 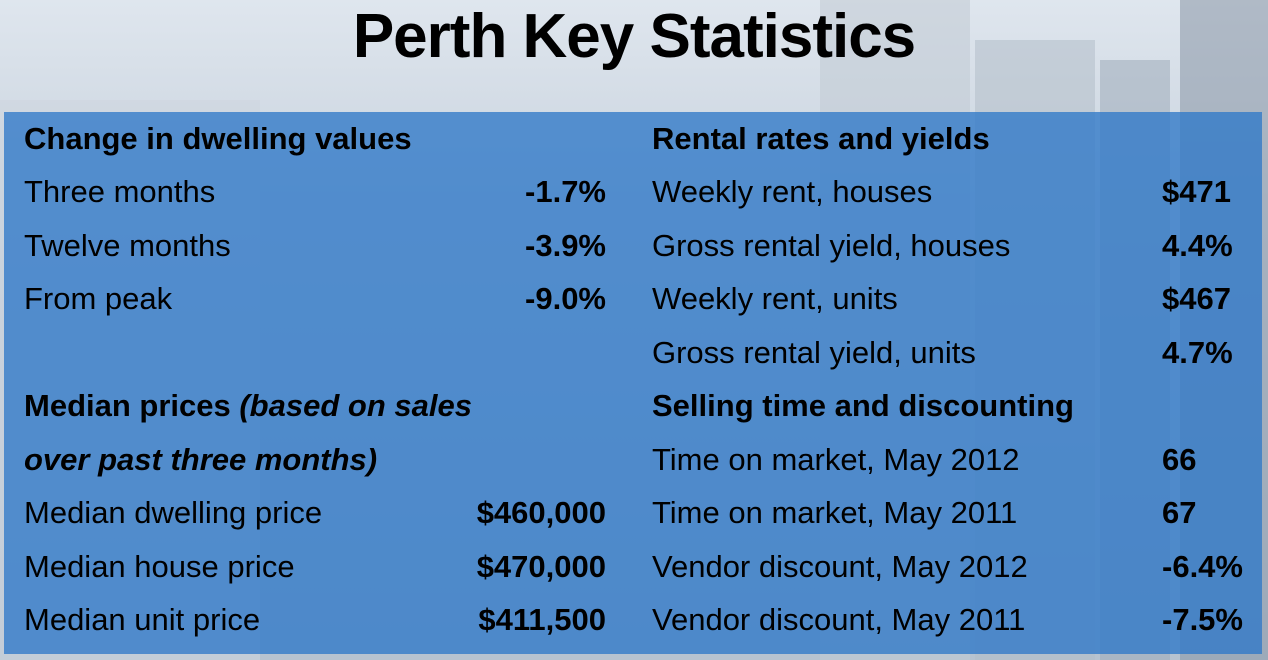 What do you see at coordinates (315, 567) in the screenshot?
I see `stat-row: Median house price $470,000` at bounding box center [315, 567].